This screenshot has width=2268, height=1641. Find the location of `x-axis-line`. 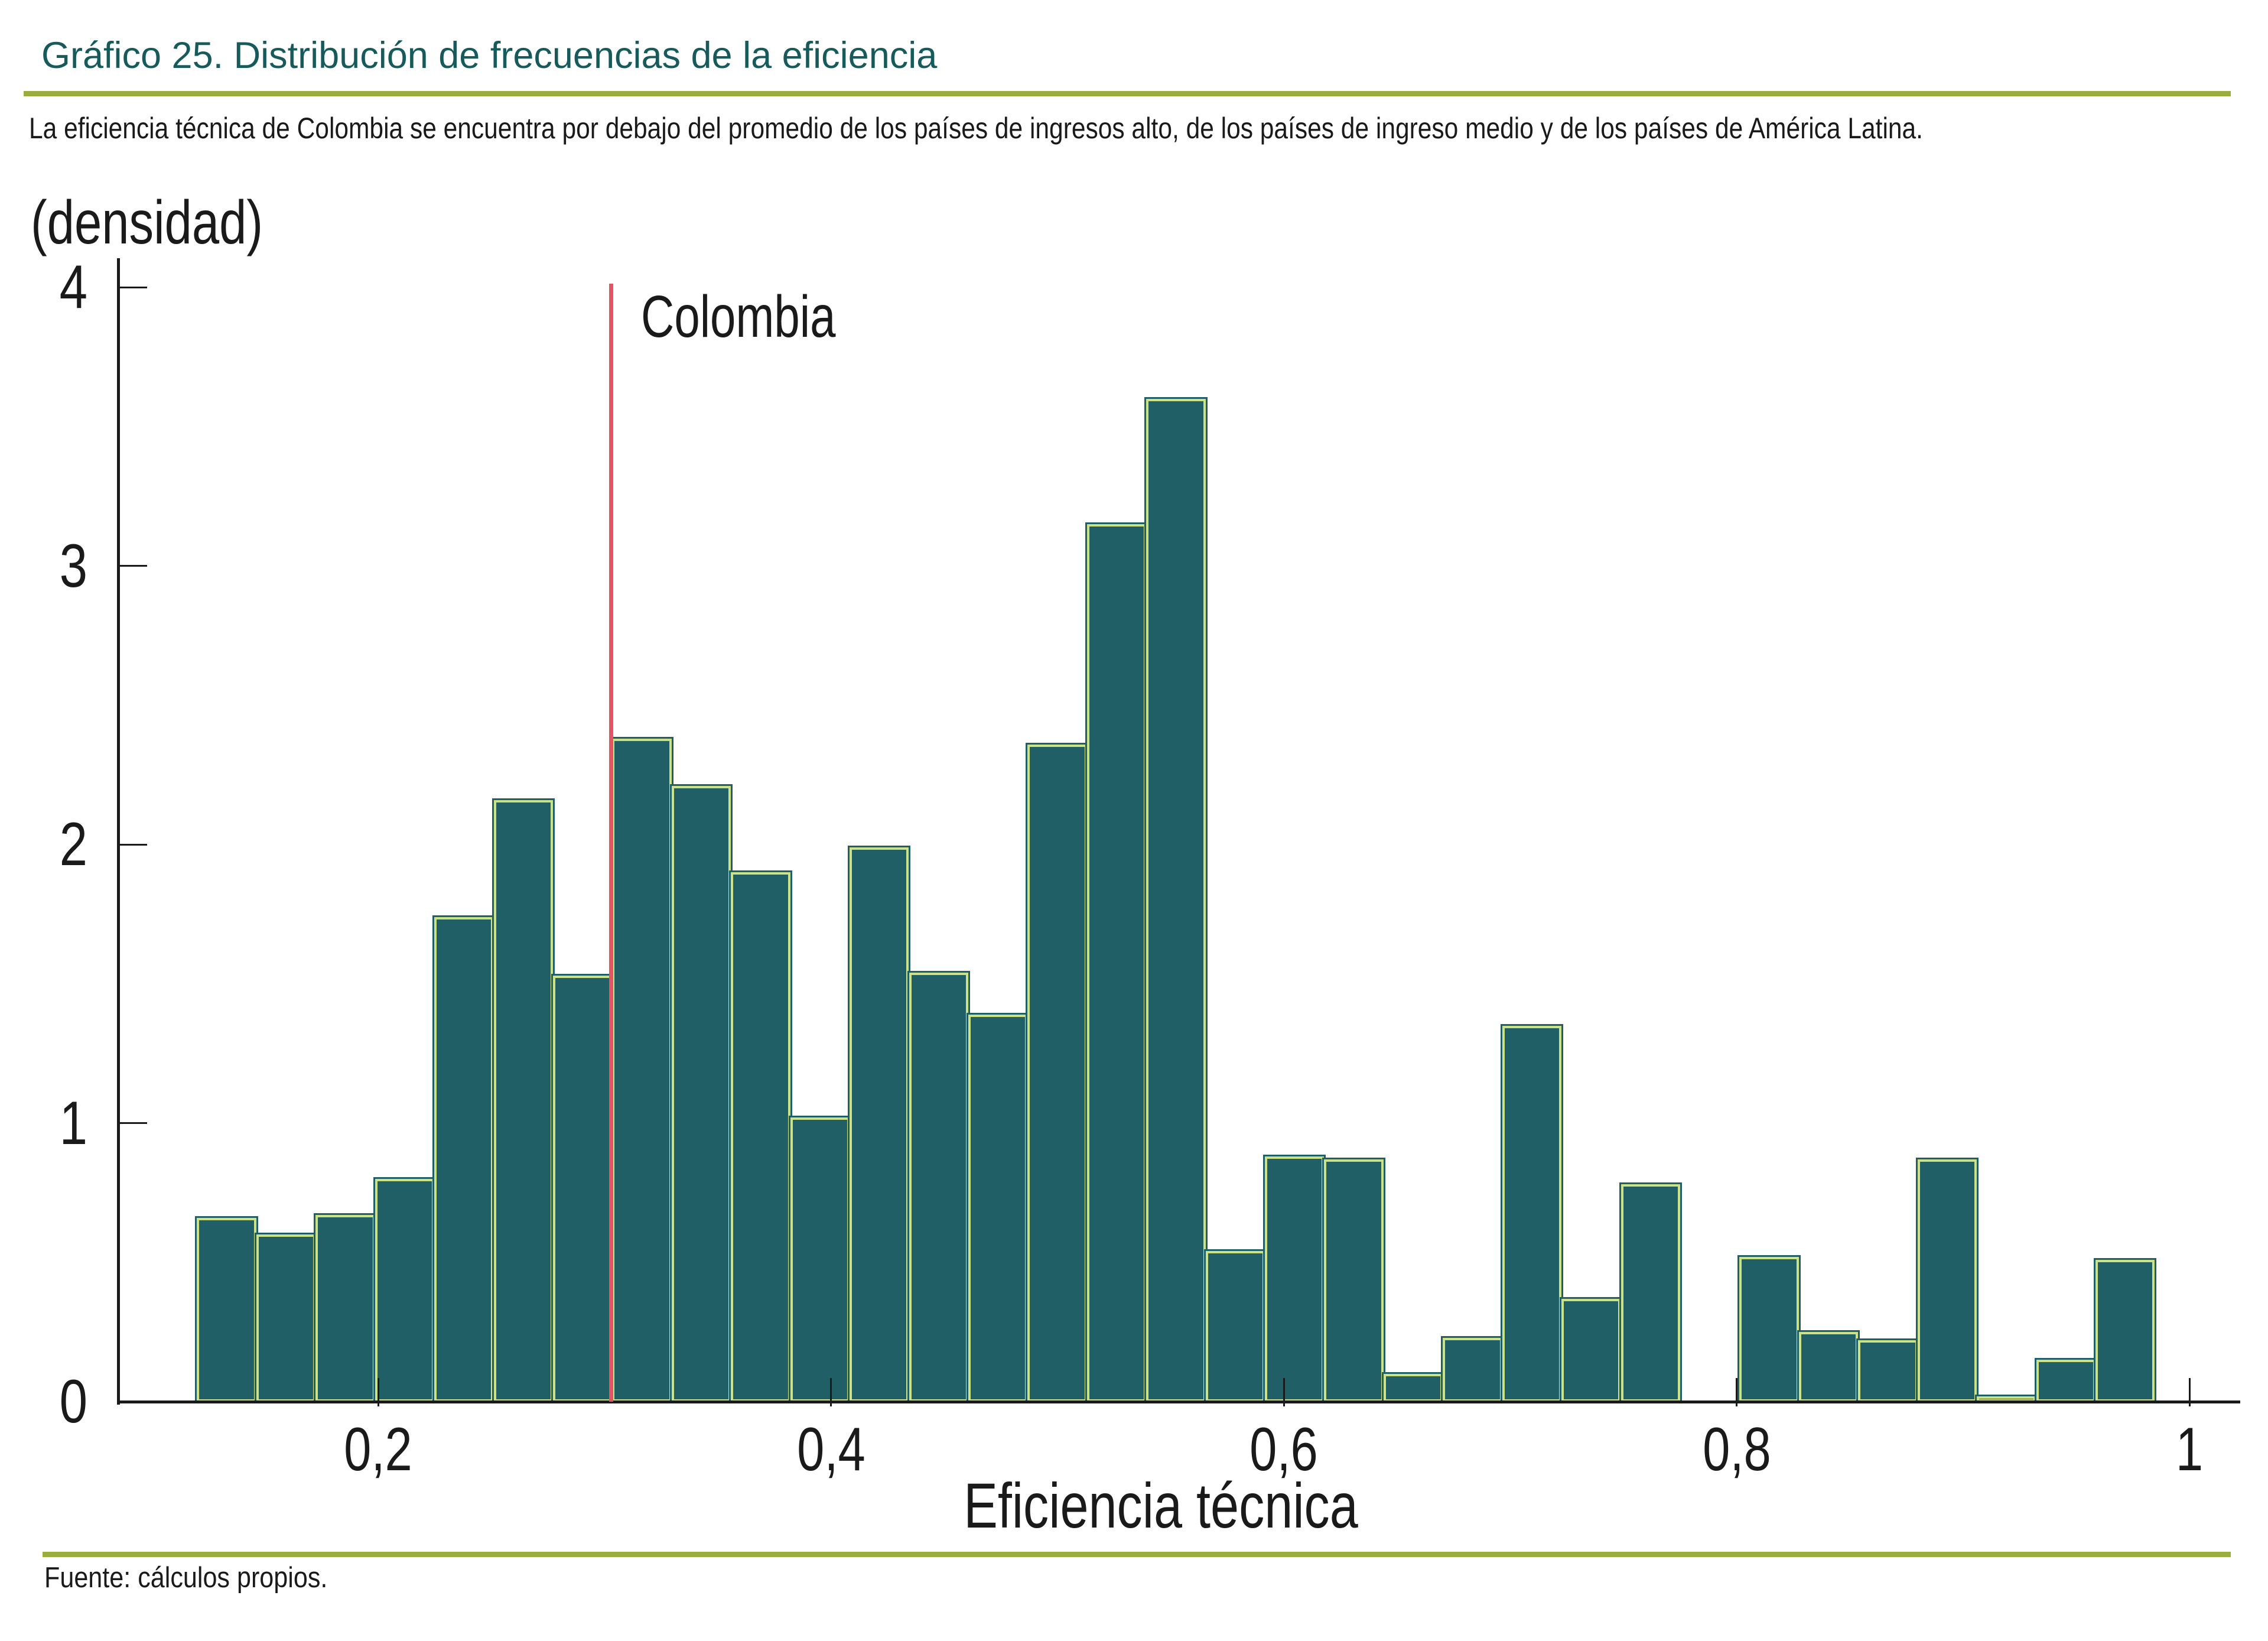

x-axis-line is located at coordinates (1178, 1402).